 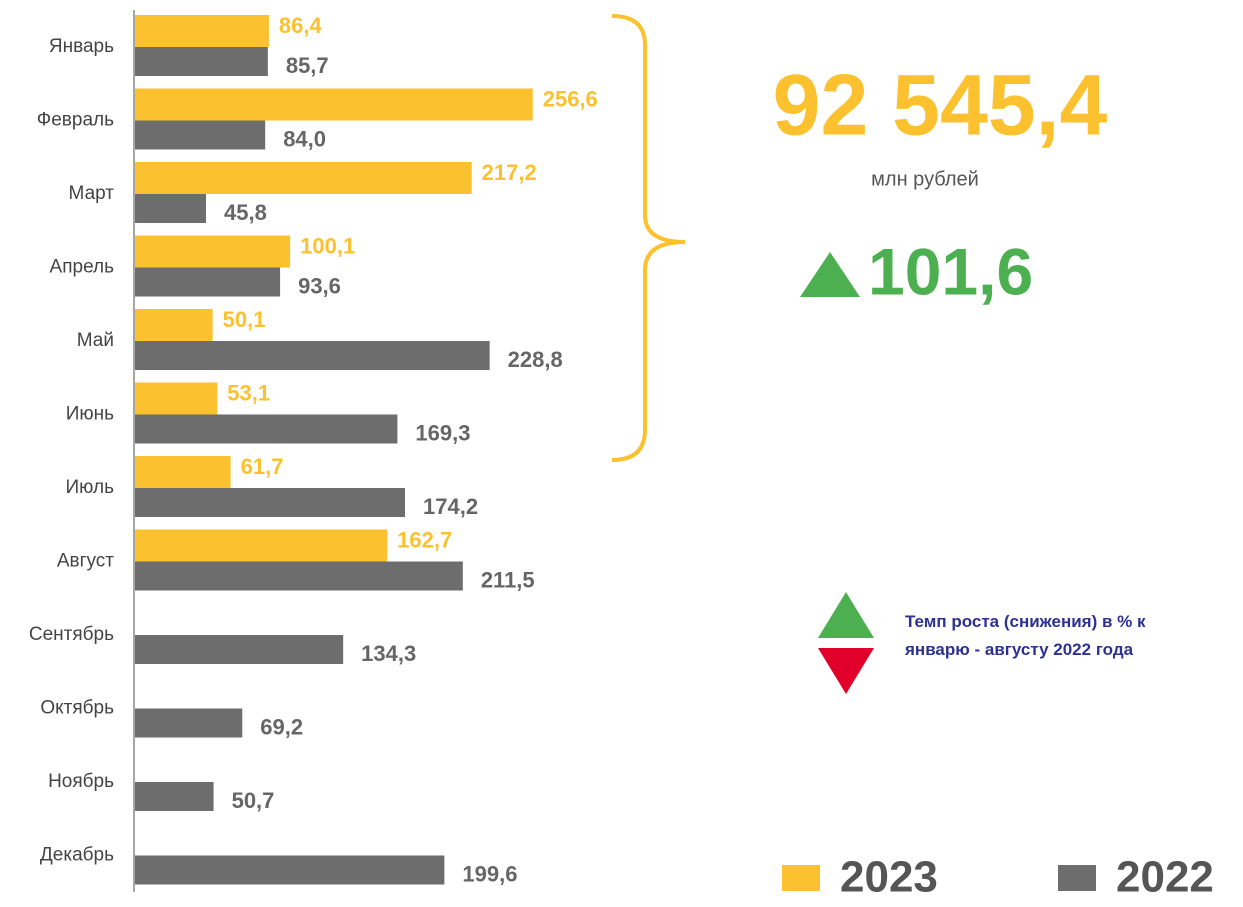 What do you see at coordinates (424, 539) in the screenshot?
I see `value-label: 162,7` at bounding box center [424, 539].